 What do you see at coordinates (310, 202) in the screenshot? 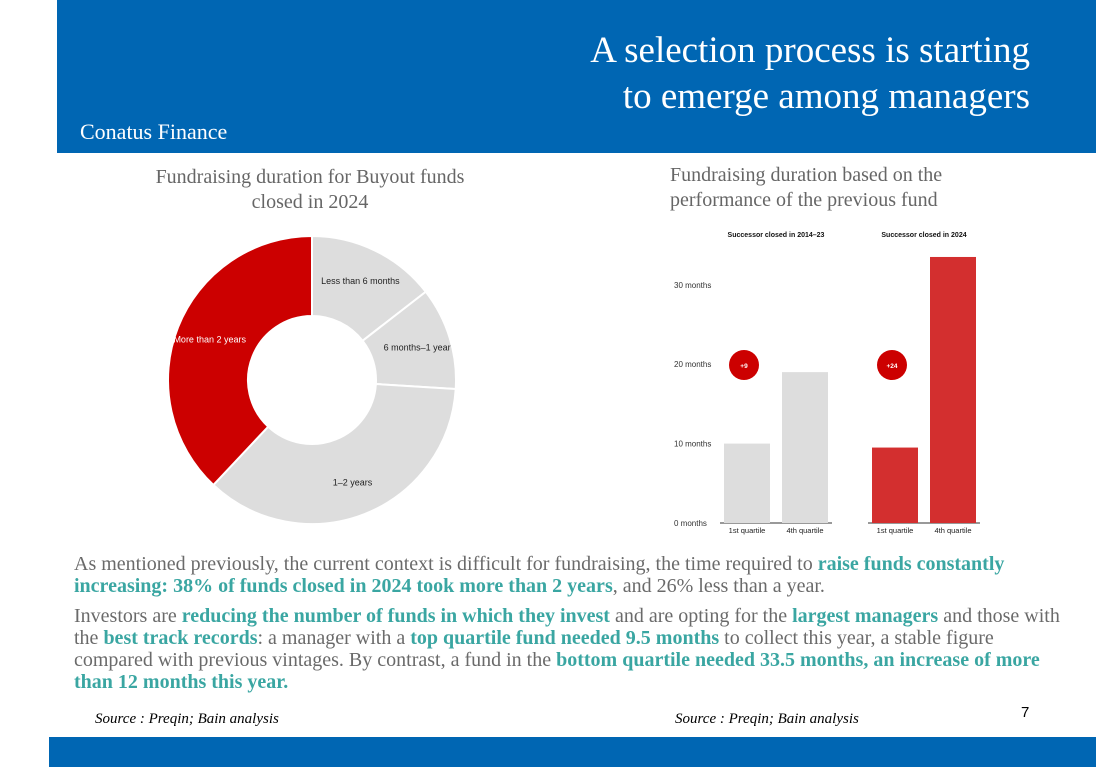
I see `donut-title-line2: closed in 2024` at bounding box center [310, 202].